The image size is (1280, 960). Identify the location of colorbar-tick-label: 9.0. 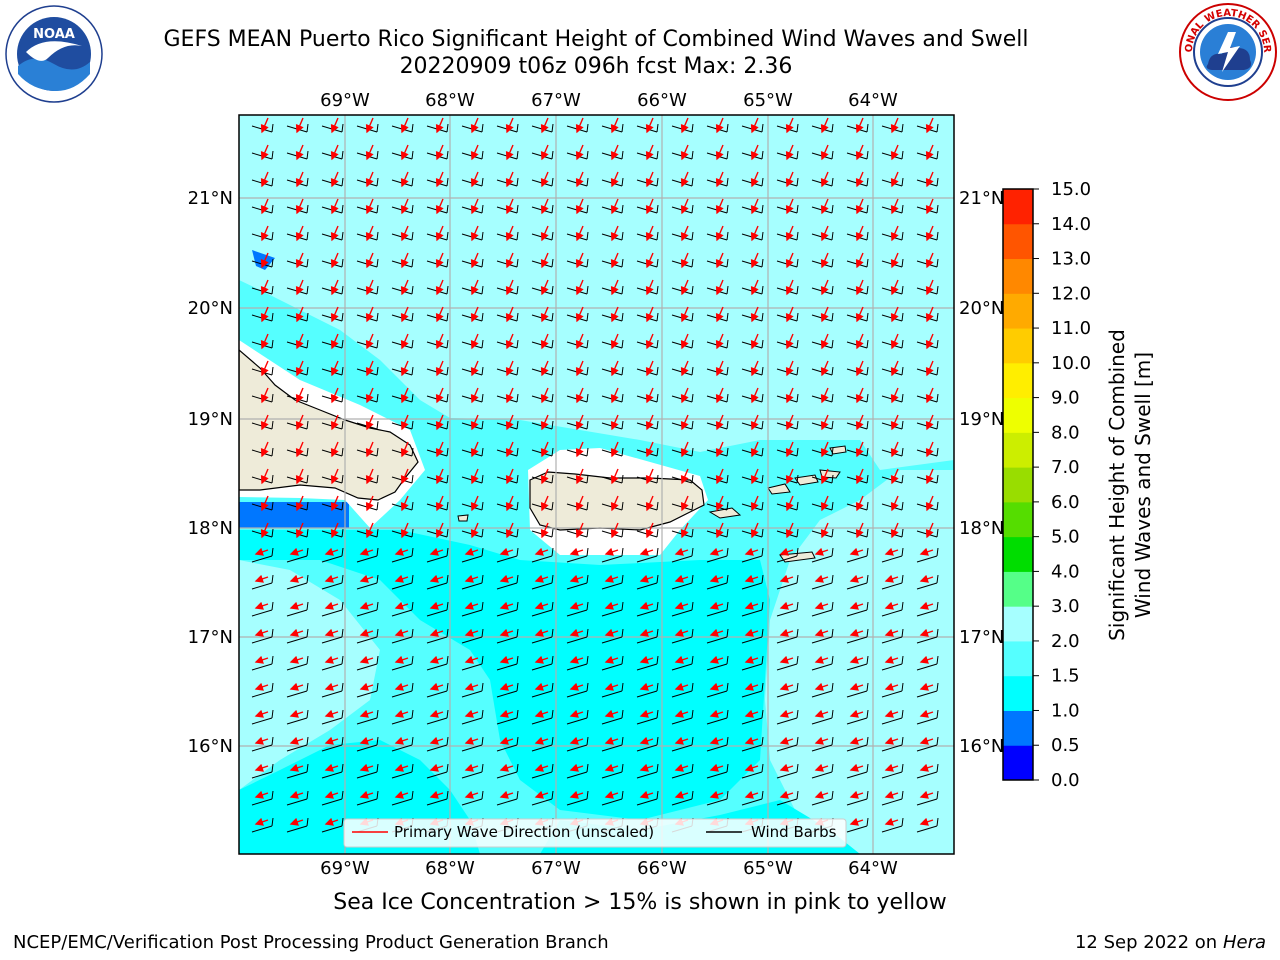
(1065, 398).